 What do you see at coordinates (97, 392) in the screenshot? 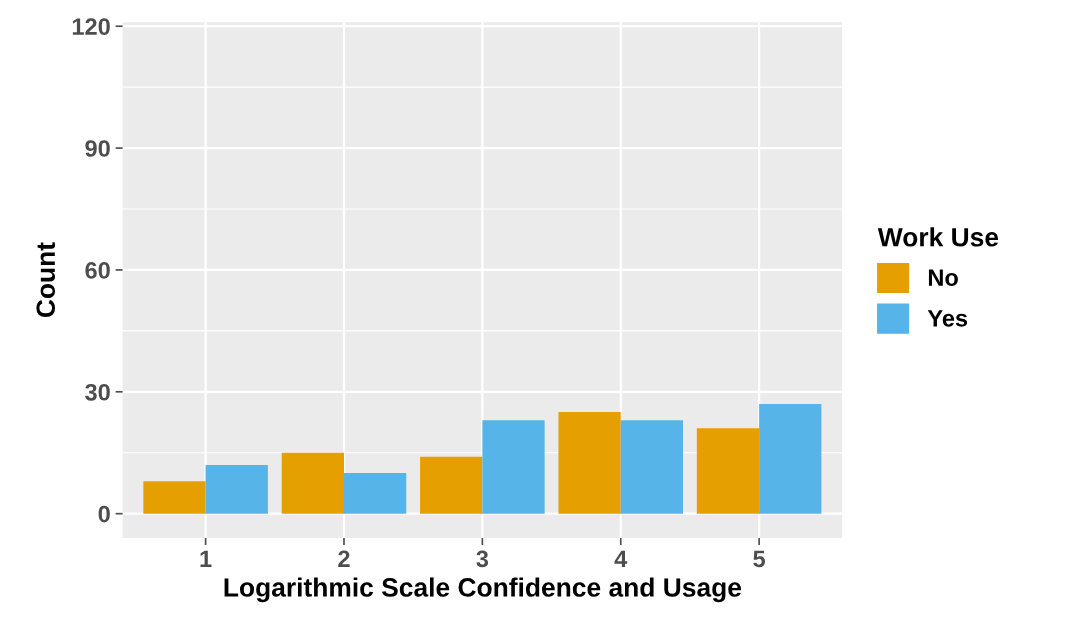
I see `y-tick-label: 30` at bounding box center [97, 392].